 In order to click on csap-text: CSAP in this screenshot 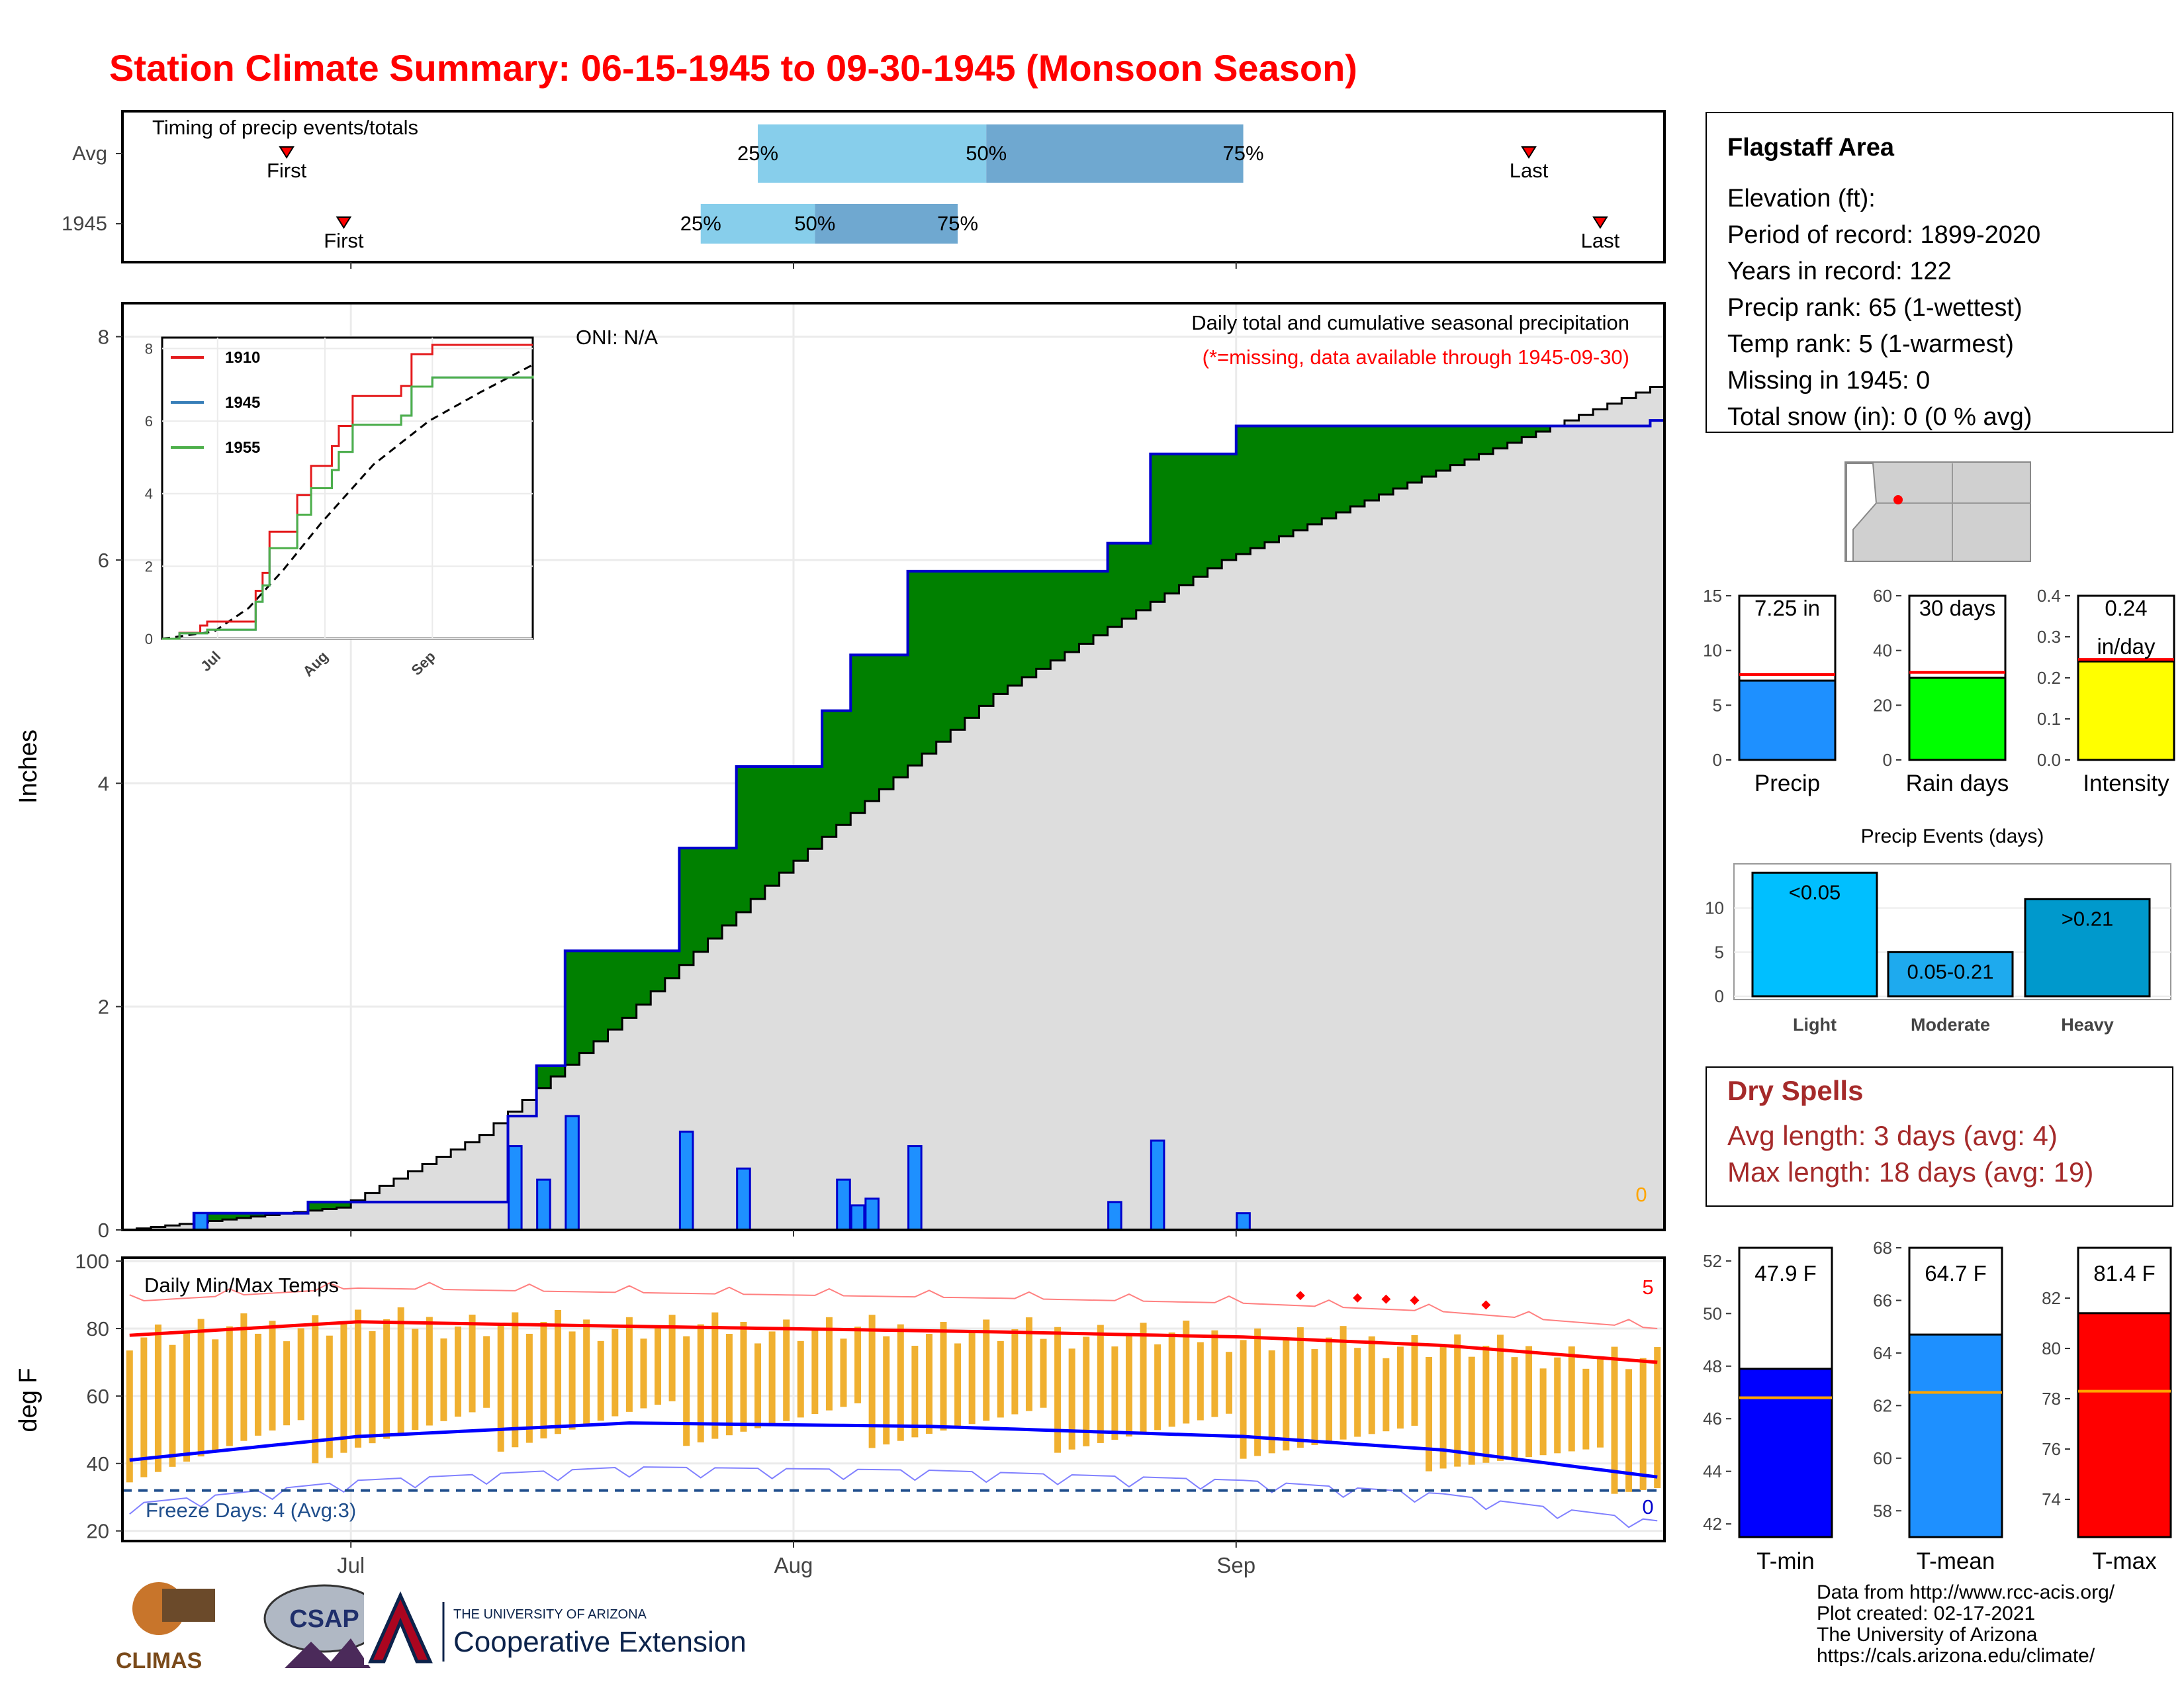, I will do `click(324, 1619)`.